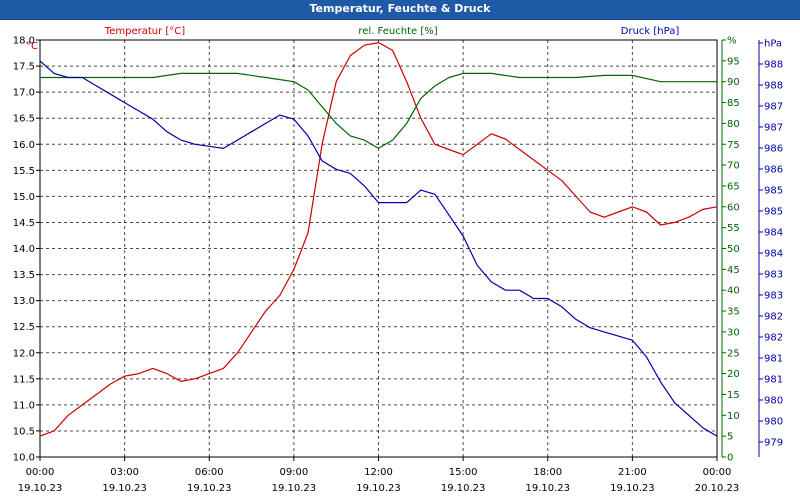 The image size is (800, 500). What do you see at coordinates (733, 166) in the screenshot?
I see `humidity-tick-label: 70` at bounding box center [733, 166].